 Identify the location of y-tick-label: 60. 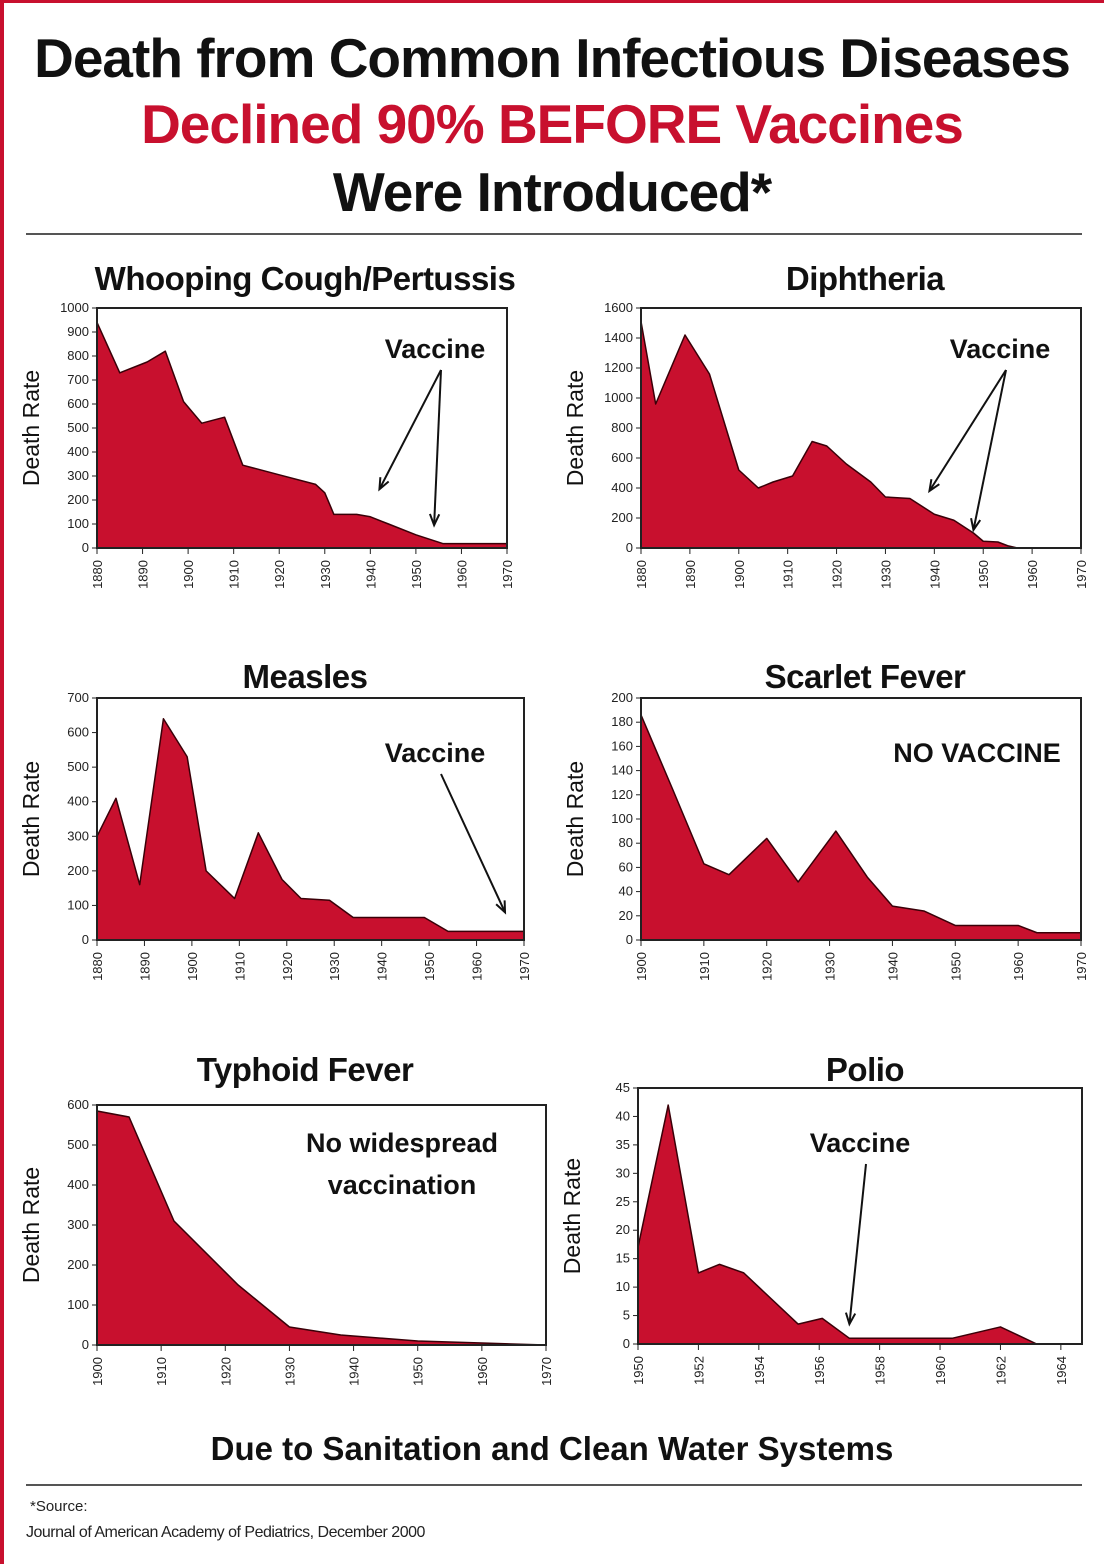
(626, 866).